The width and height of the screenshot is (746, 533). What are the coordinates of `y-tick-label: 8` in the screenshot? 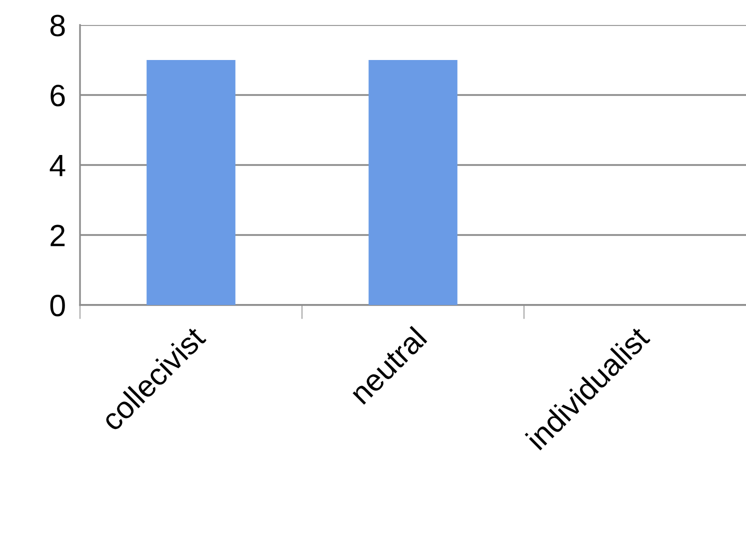 It's located at (57, 25).